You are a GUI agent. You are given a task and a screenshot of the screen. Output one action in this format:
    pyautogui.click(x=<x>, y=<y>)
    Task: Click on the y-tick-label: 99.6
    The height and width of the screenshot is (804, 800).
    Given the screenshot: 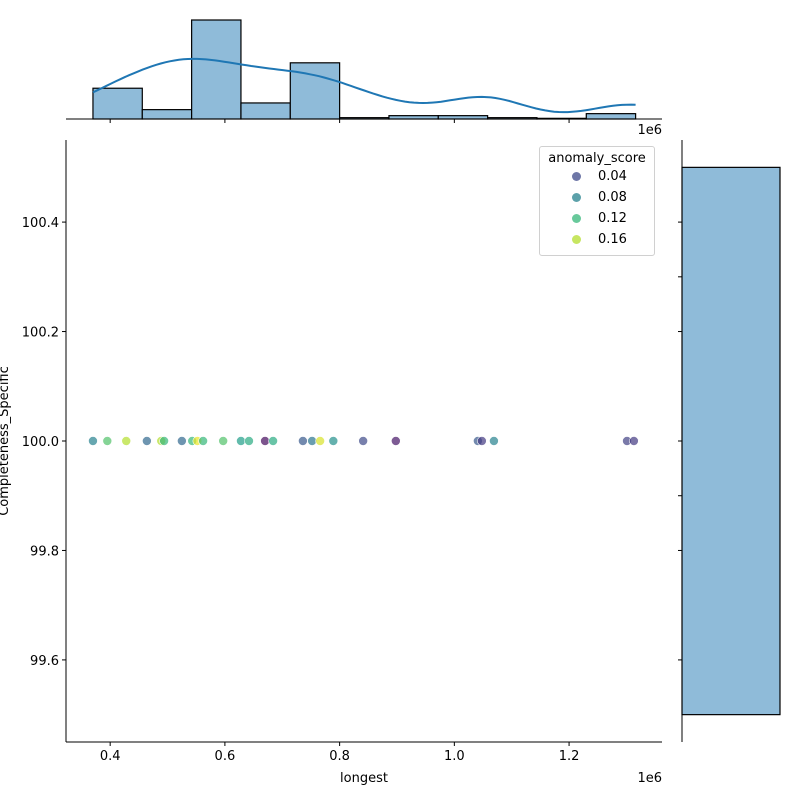 What is the action you would take?
    pyautogui.click(x=44, y=661)
    